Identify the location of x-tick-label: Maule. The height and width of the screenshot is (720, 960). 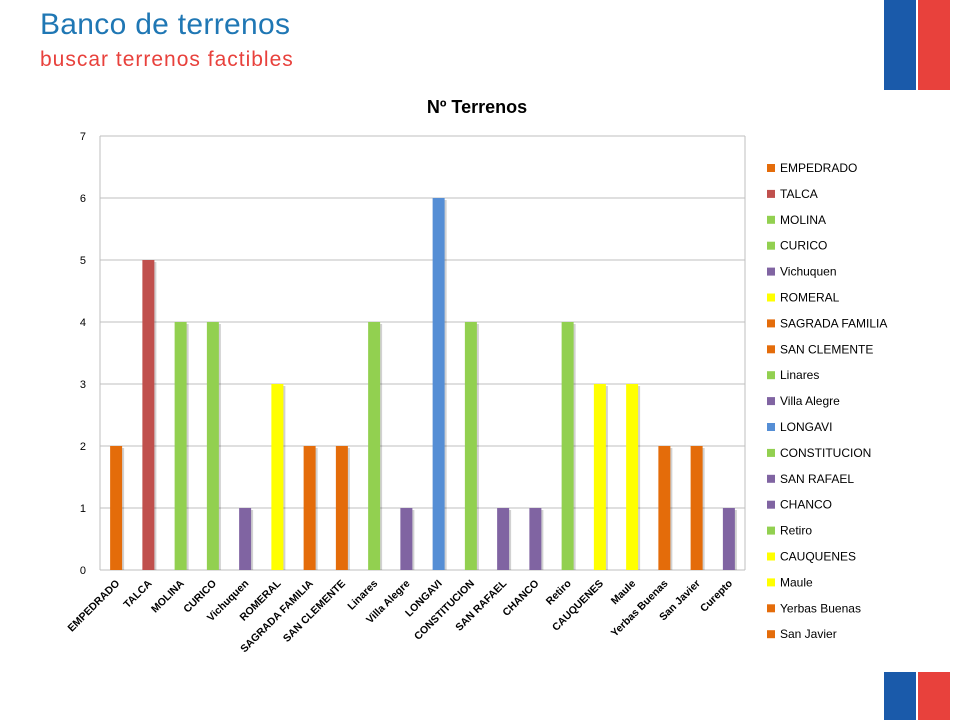
(624, 593).